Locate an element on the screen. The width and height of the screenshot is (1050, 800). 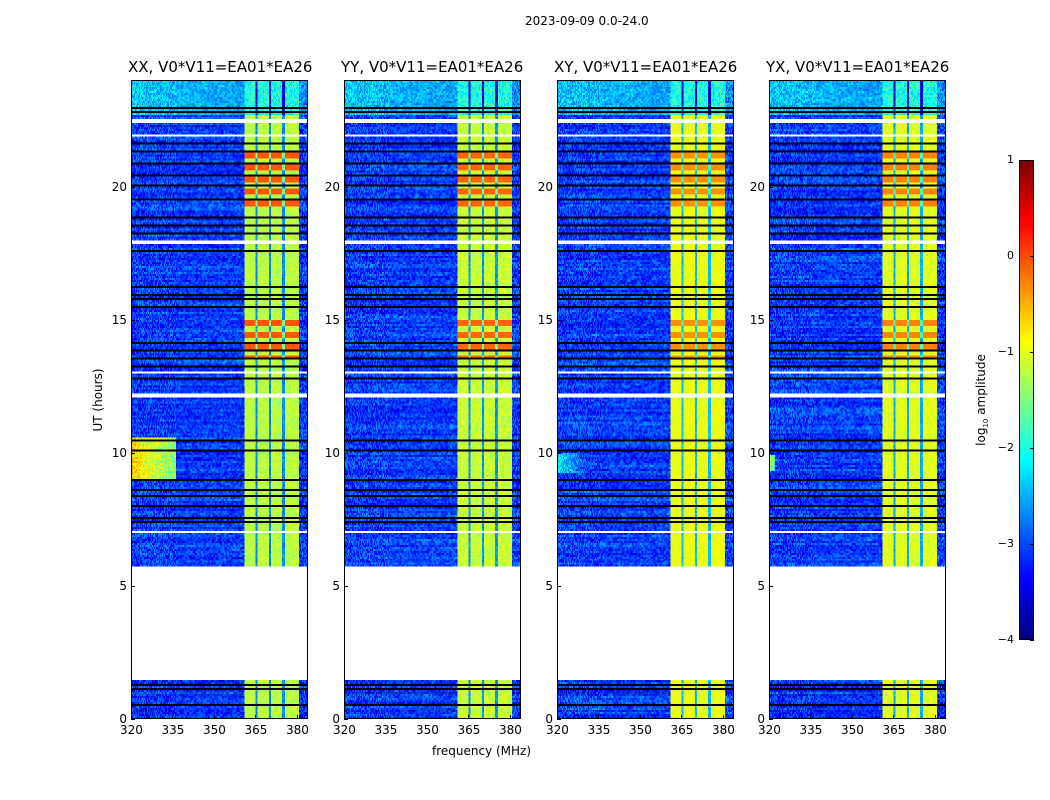
panel-title: XX, V0*V11=EA01*EA26 is located at coordinates (220, 67).